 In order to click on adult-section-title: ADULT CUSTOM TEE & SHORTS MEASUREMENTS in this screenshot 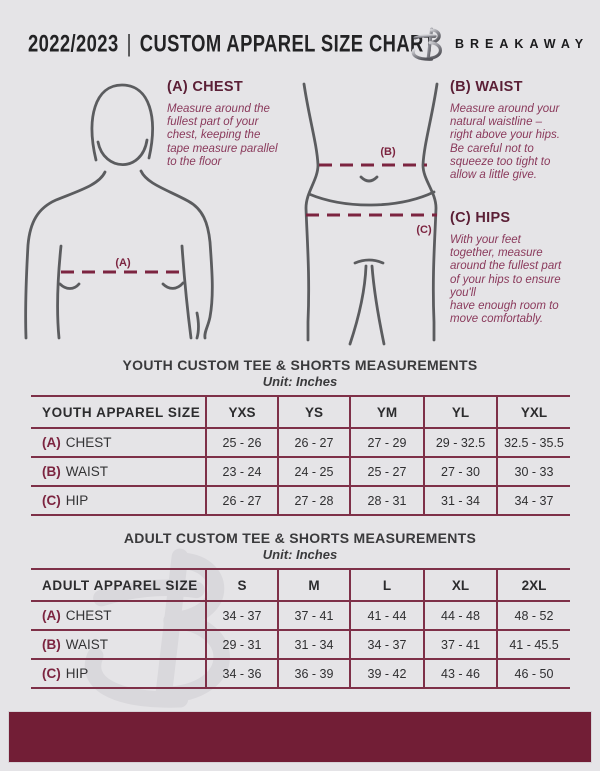, I will do `click(300, 538)`.